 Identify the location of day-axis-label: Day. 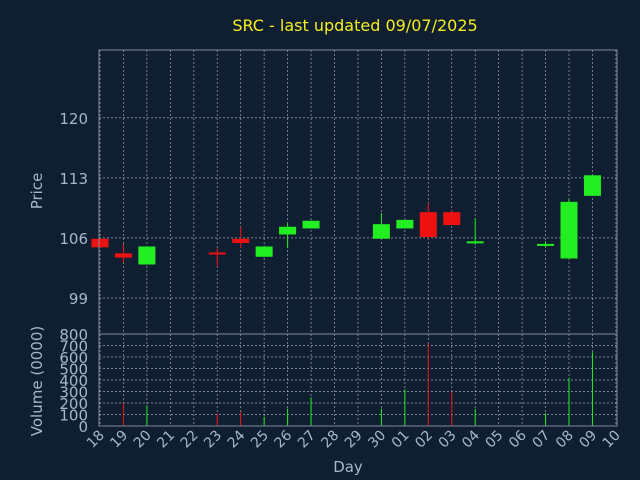
(348, 467).